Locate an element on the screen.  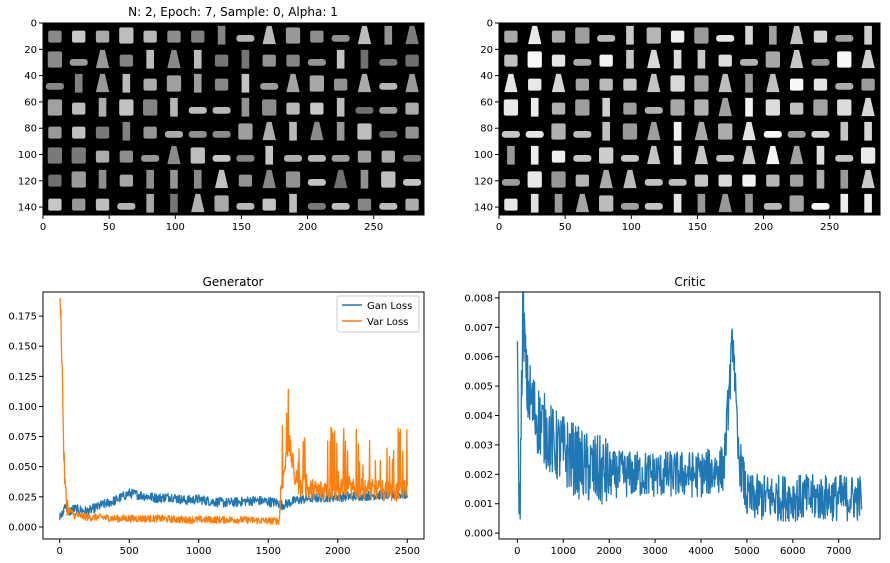
generated-image-frame is located at coordinates (233, 119).